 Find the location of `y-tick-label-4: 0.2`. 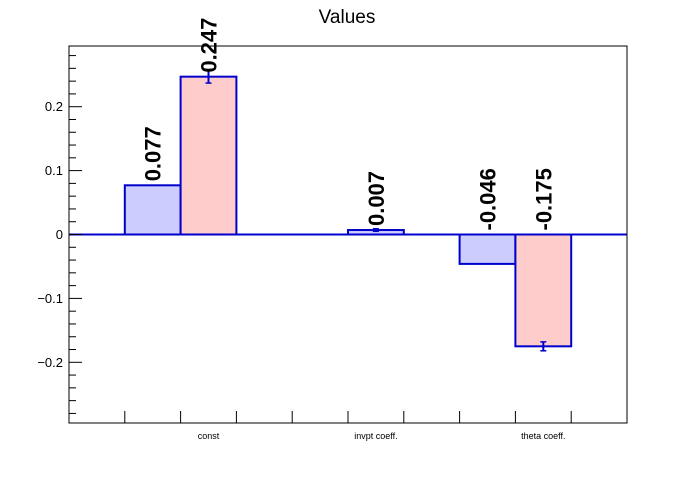

y-tick-label-4: 0.2 is located at coordinates (54, 106).